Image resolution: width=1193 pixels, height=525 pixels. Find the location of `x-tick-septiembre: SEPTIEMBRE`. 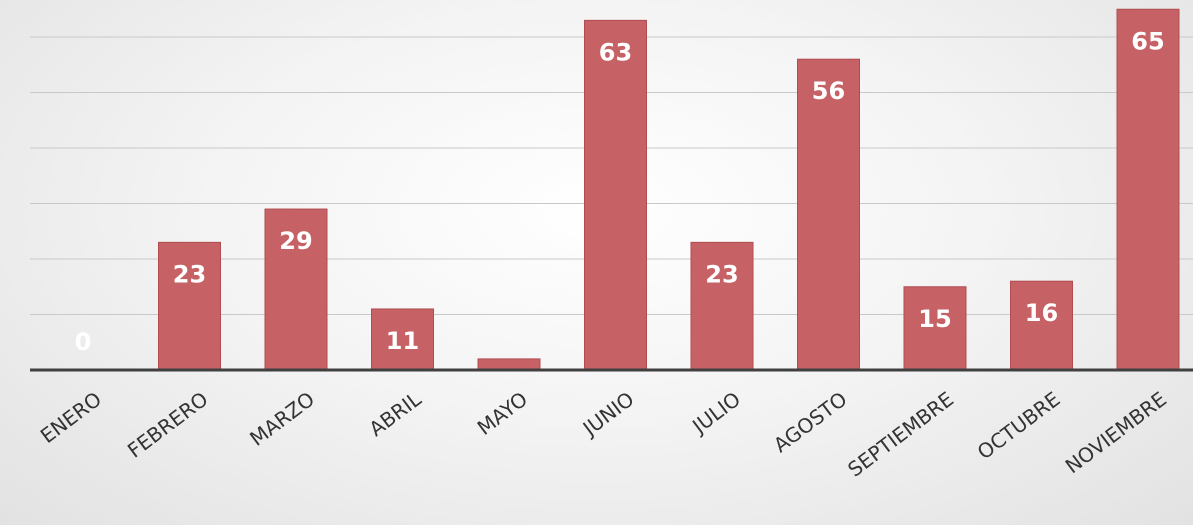

x-tick-septiembre: SEPTIEMBRE is located at coordinates (900, 434).